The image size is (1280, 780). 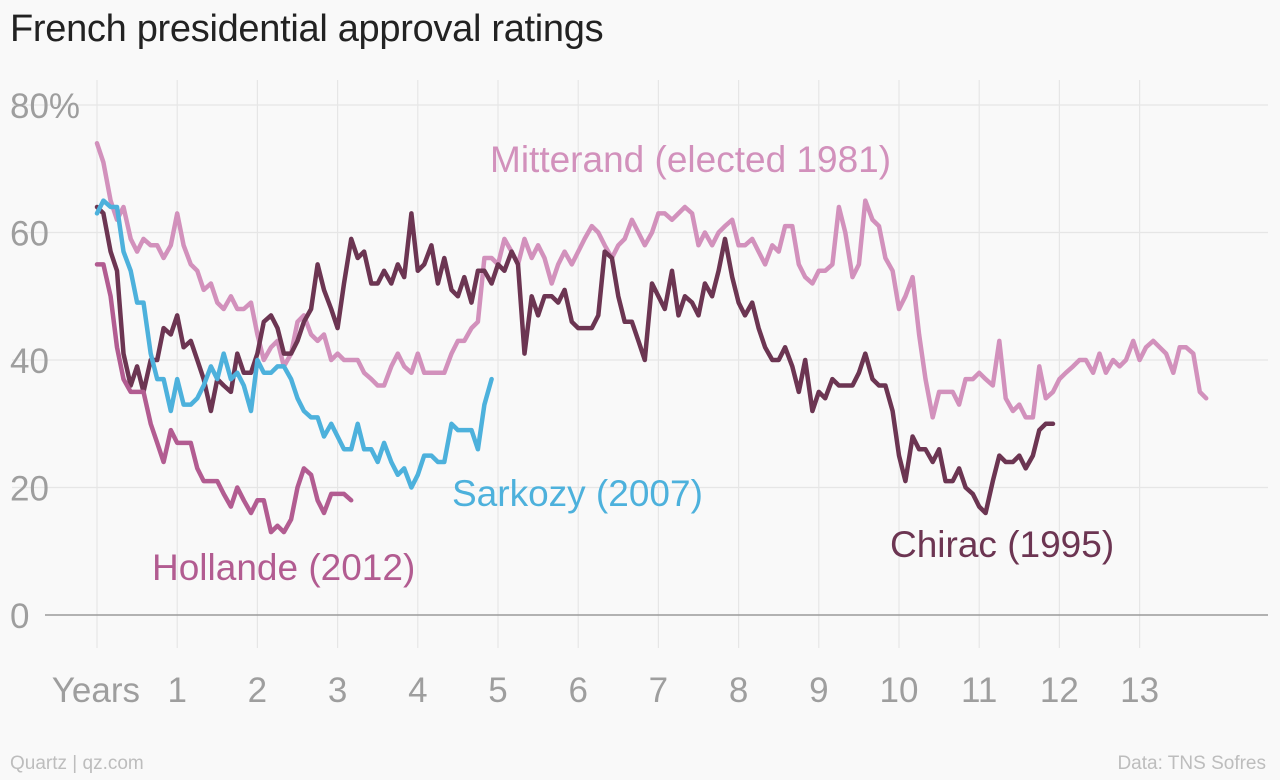 I want to click on y-tick-label: 0, so click(x=19, y=616).